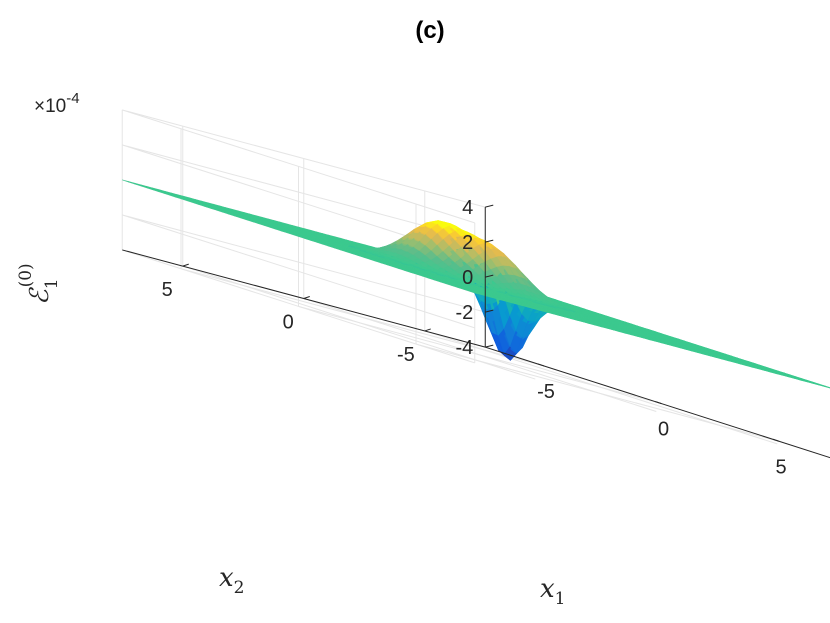 Image resolution: width=830 pixels, height=623 pixels. I want to click on surface-patch, so click(824, 386).